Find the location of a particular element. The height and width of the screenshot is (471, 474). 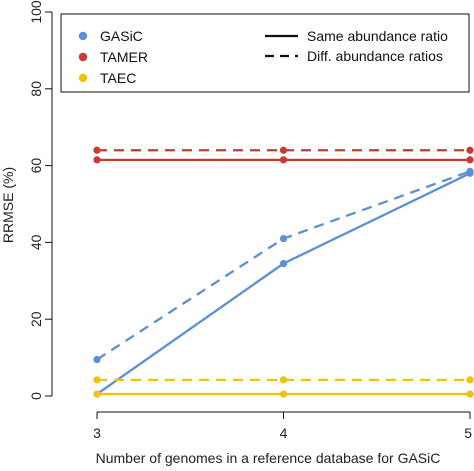

y-axis-title: RRMSE (%) is located at coordinates (8, 205).